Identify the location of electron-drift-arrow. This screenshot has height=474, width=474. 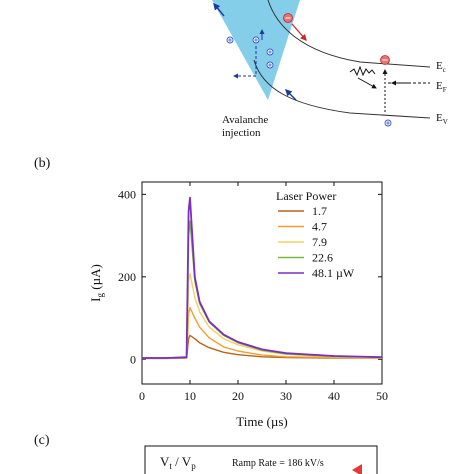
(299, 32).